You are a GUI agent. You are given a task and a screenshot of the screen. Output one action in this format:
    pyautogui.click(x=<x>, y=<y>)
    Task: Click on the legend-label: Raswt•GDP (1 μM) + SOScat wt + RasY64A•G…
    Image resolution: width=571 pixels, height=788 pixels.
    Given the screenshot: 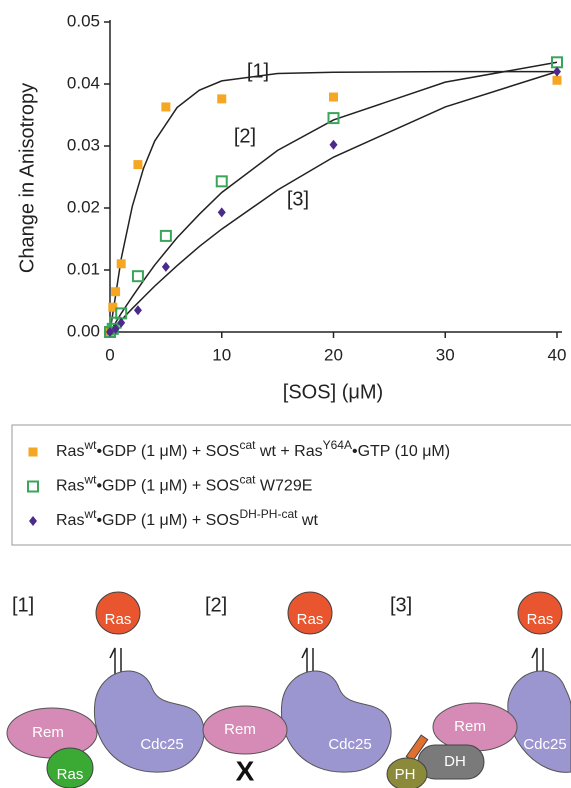 What is the action you would take?
    pyautogui.click(x=253, y=449)
    